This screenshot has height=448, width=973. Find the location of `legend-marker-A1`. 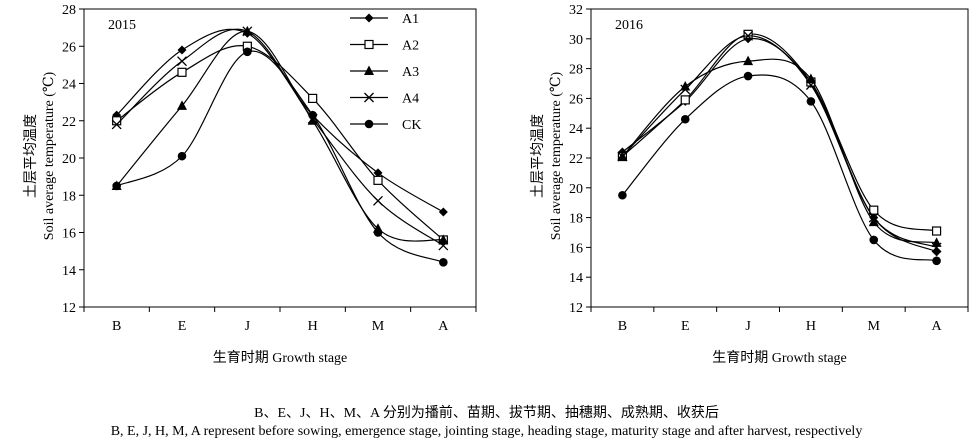

legend-marker-A1 is located at coordinates (369, 18).